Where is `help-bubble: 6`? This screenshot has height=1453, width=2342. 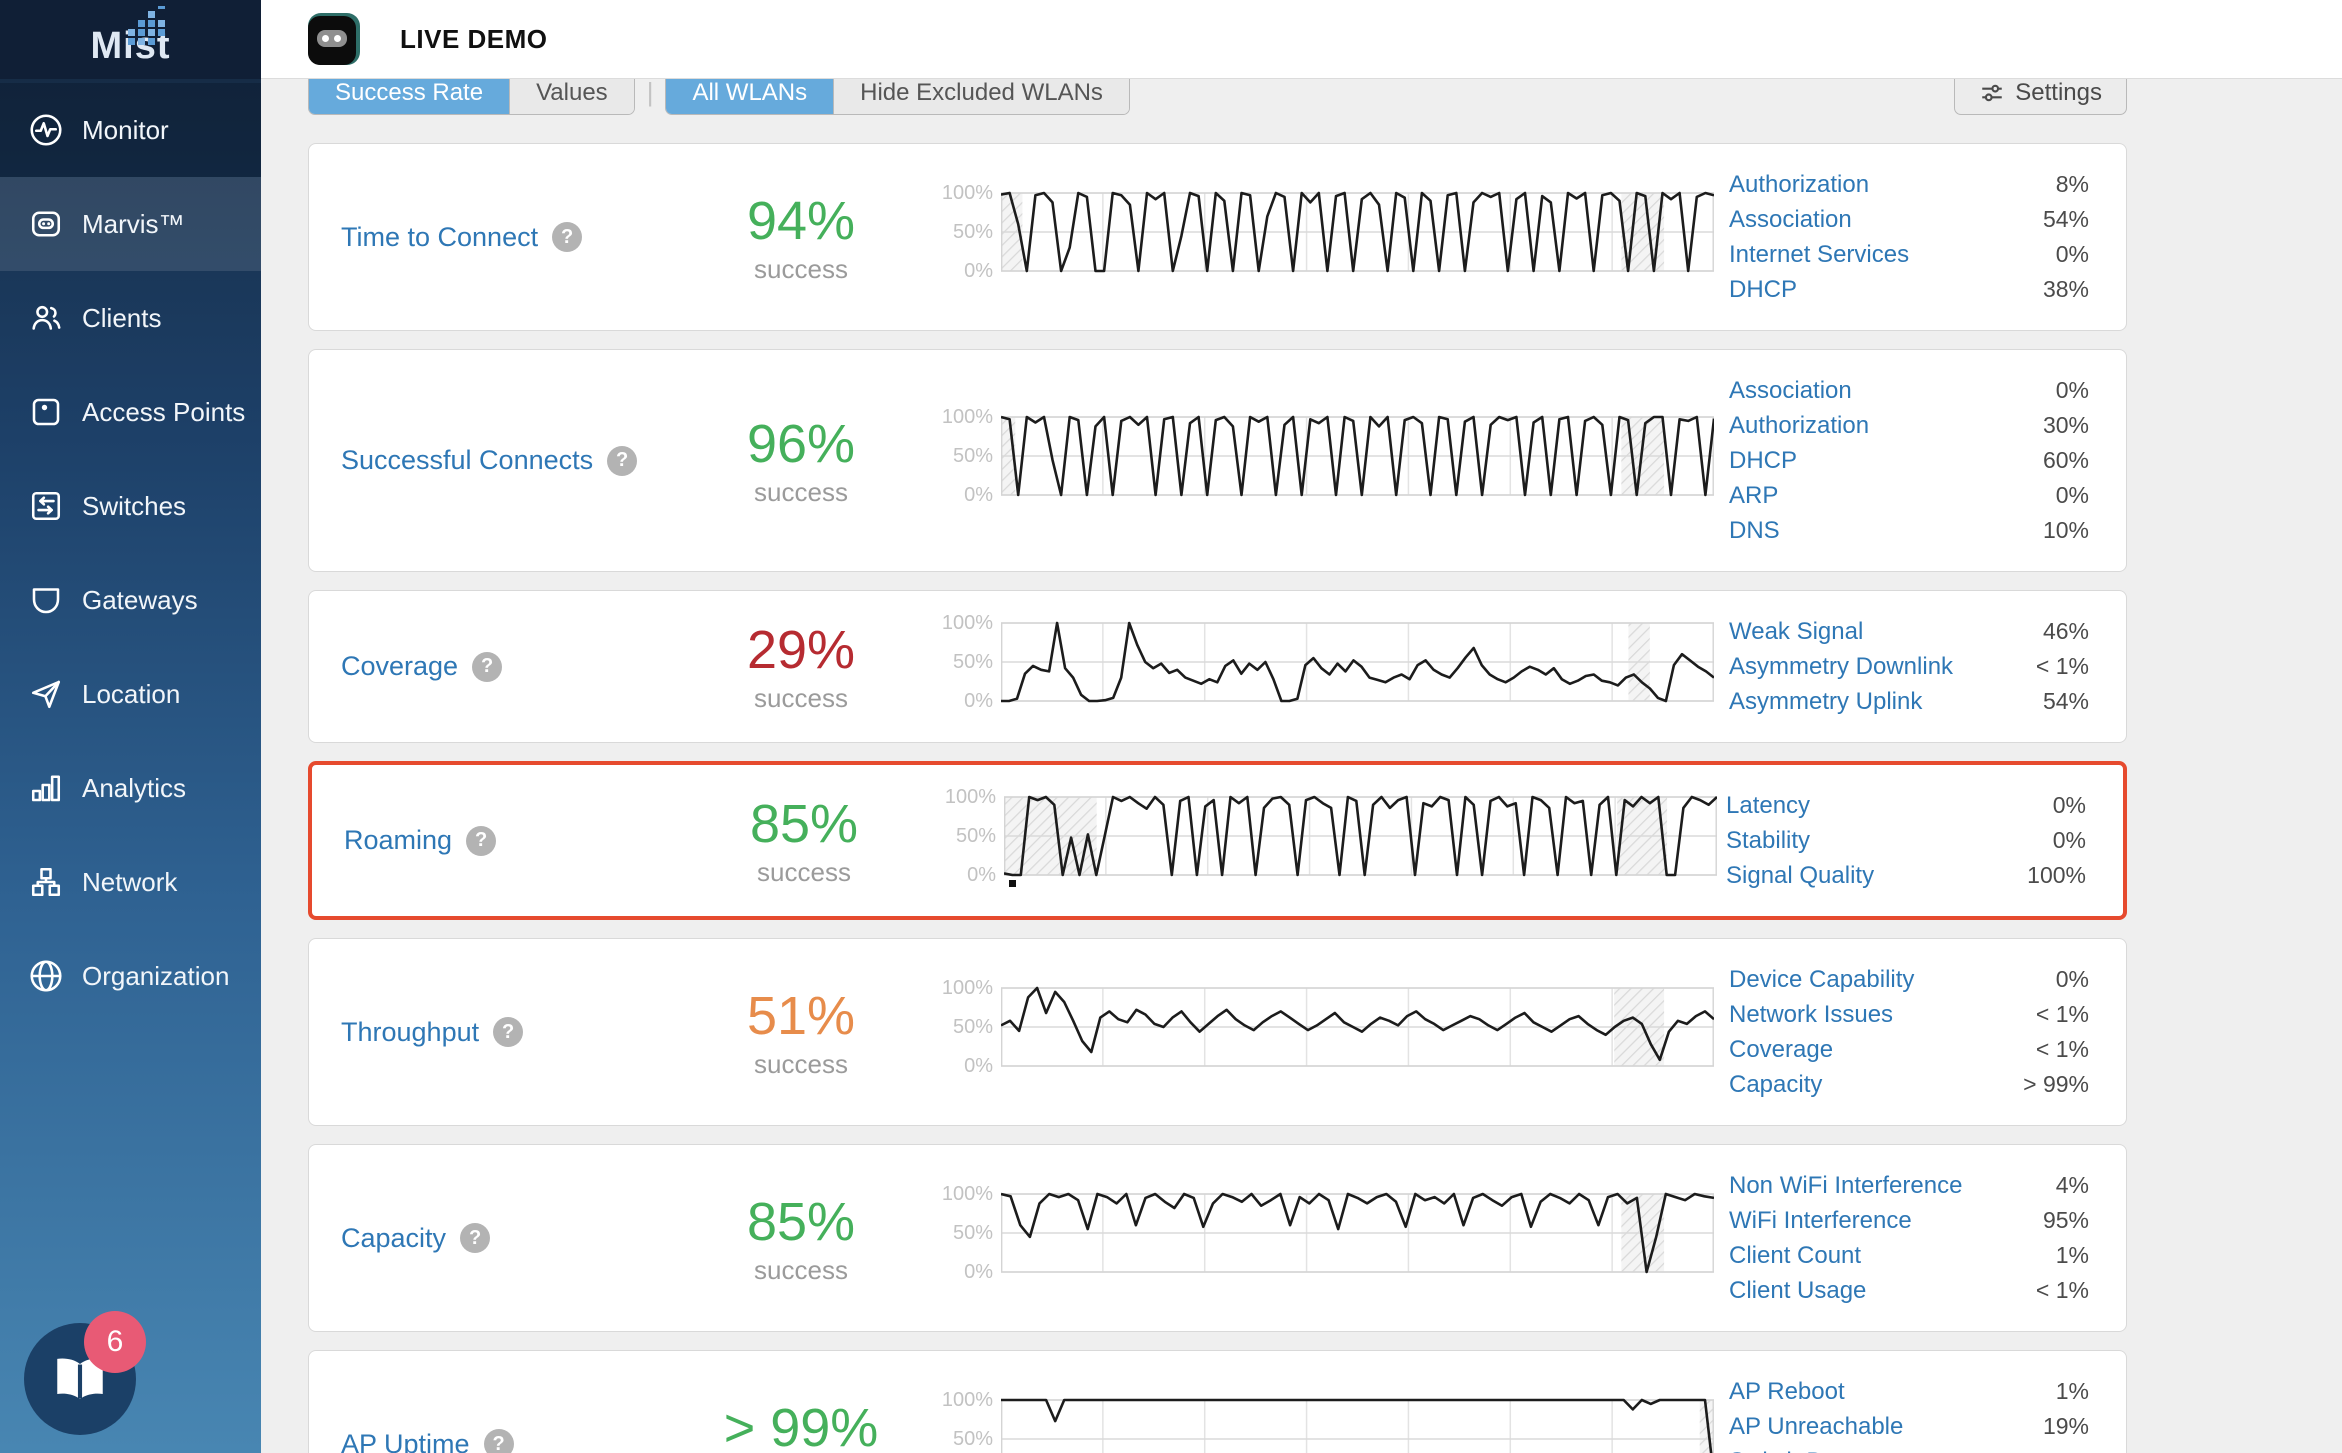 help-bubble: 6 is located at coordinates (85, 1373).